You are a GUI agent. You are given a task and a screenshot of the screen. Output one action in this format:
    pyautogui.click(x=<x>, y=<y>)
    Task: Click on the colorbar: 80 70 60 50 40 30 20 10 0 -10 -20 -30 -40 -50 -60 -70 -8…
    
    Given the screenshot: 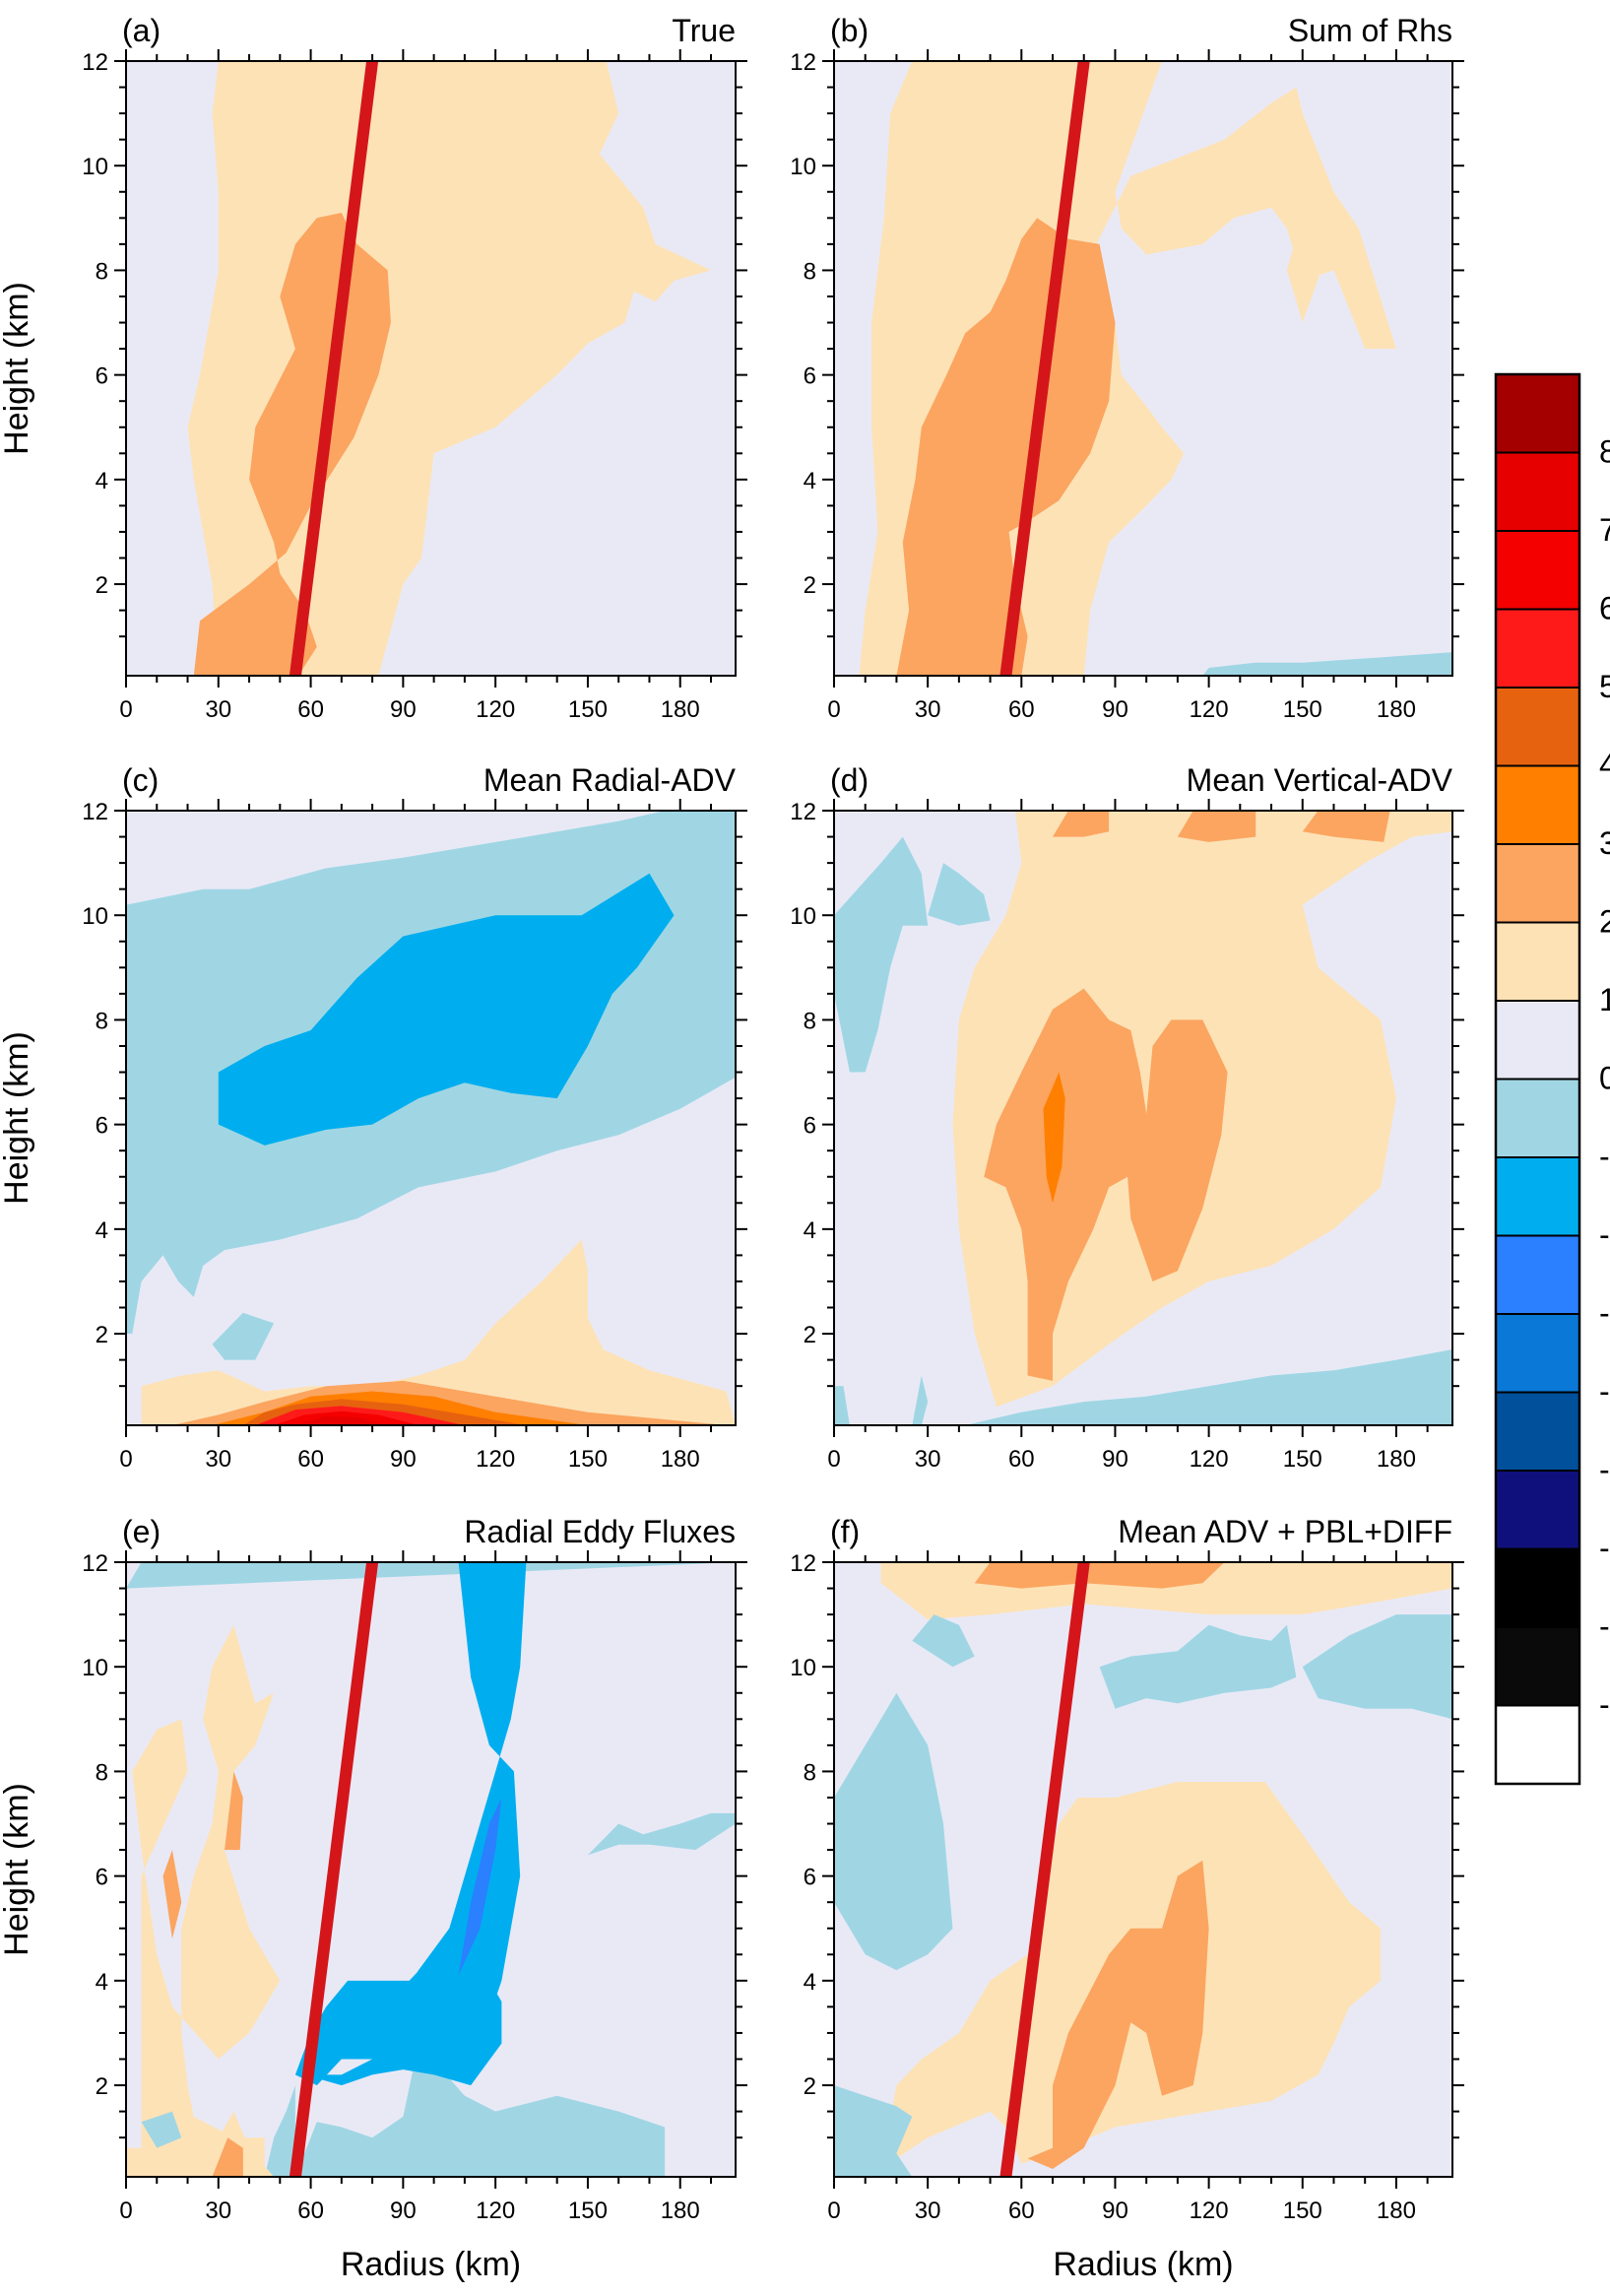 What is the action you would take?
    pyautogui.click(x=1552, y=1079)
    